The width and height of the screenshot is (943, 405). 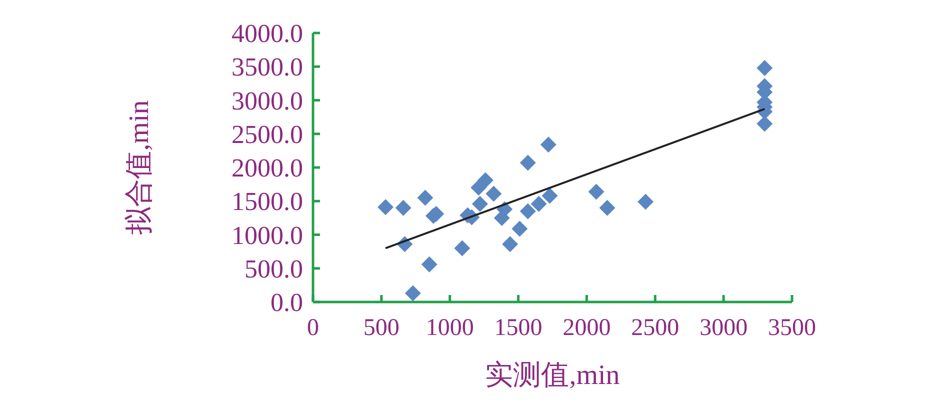 I want to click on y-tick-label: 500.0, so click(x=273, y=269).